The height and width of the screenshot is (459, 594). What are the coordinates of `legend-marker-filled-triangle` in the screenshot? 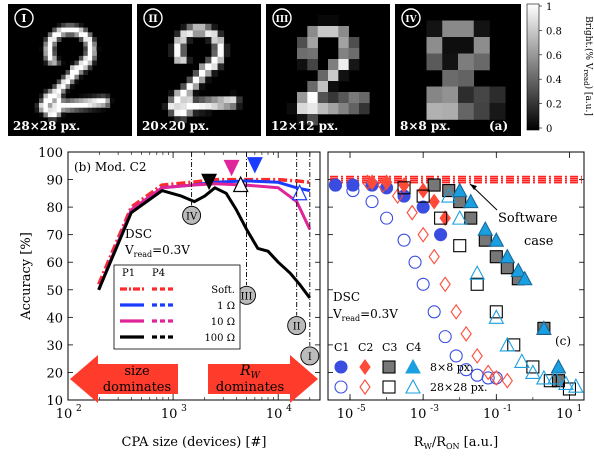 It's located at (413, 366).